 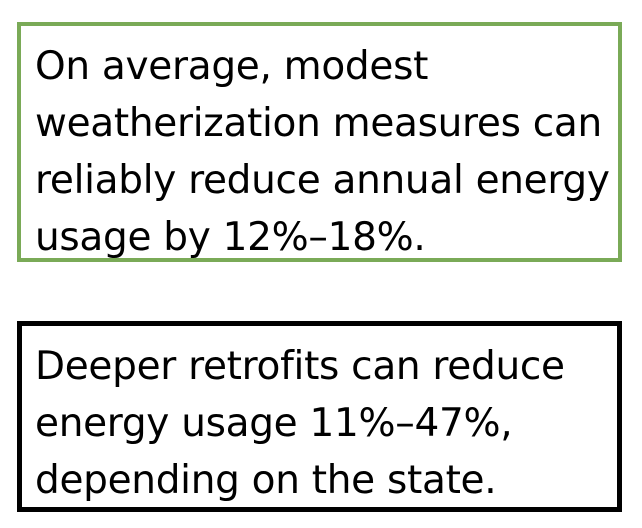 What do you see at coordinates (322, 180) in the screenshot?
I see `weatherization-callout-line: reliably reduce annual energy` at bounding box center [322, 180].